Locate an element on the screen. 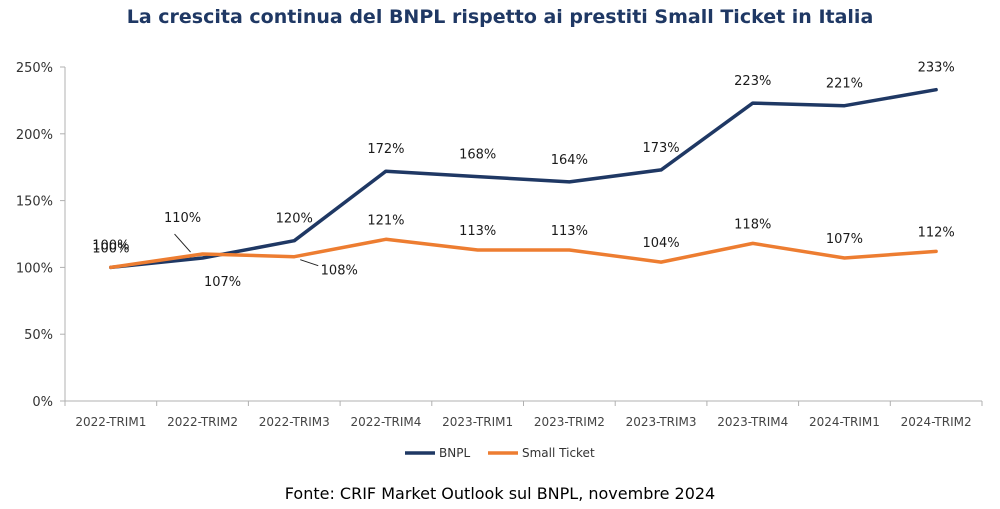  bnpl-data-label: 223% is located at coordinates (752, 81).